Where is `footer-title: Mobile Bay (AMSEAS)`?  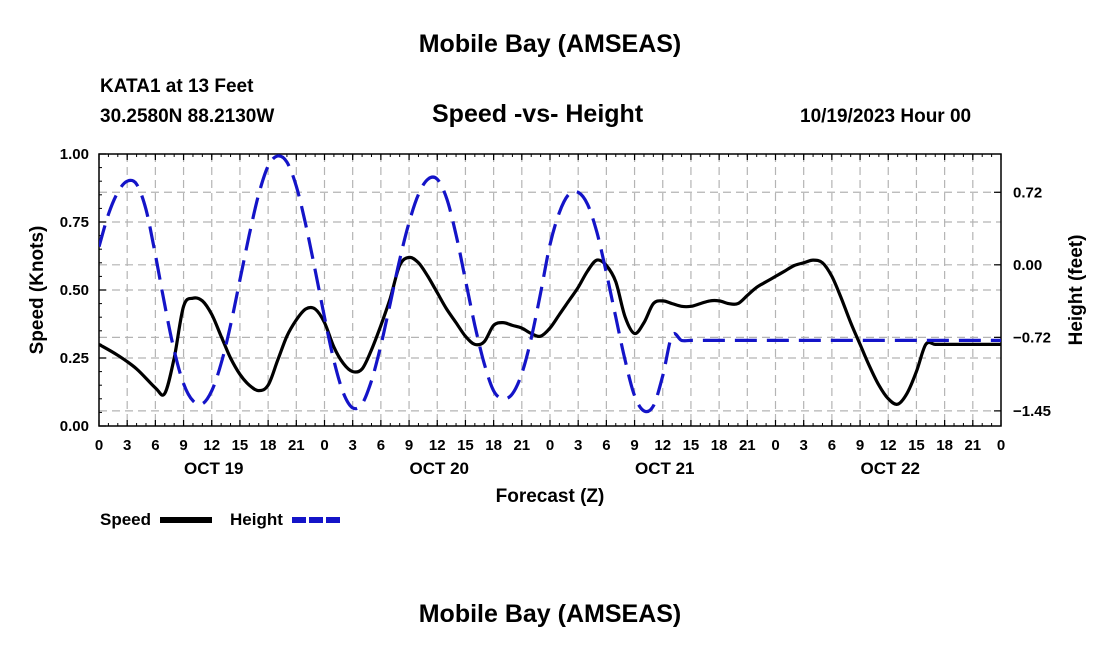
footer-title: Mobile Bay (AMSEAS) is located at coordinates (550, 614).